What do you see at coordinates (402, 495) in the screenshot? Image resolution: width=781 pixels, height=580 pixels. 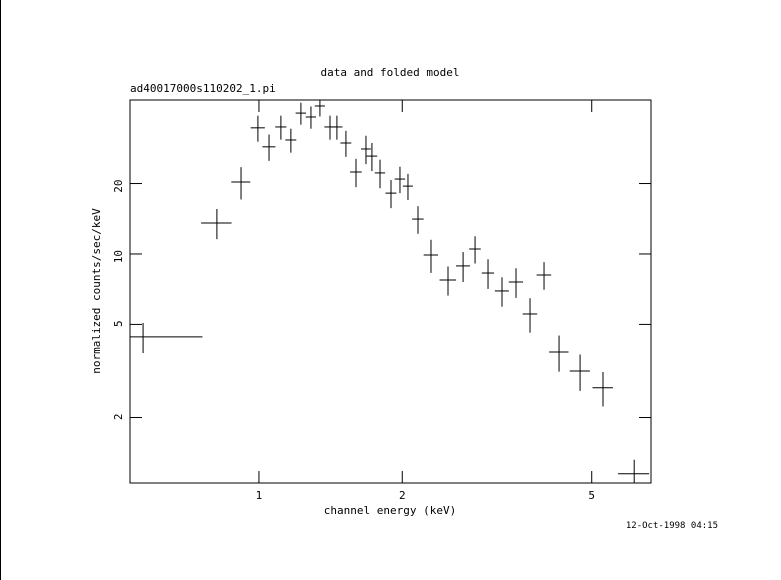 I see `x-tick-label: 2` at bounding box center [402, 495].